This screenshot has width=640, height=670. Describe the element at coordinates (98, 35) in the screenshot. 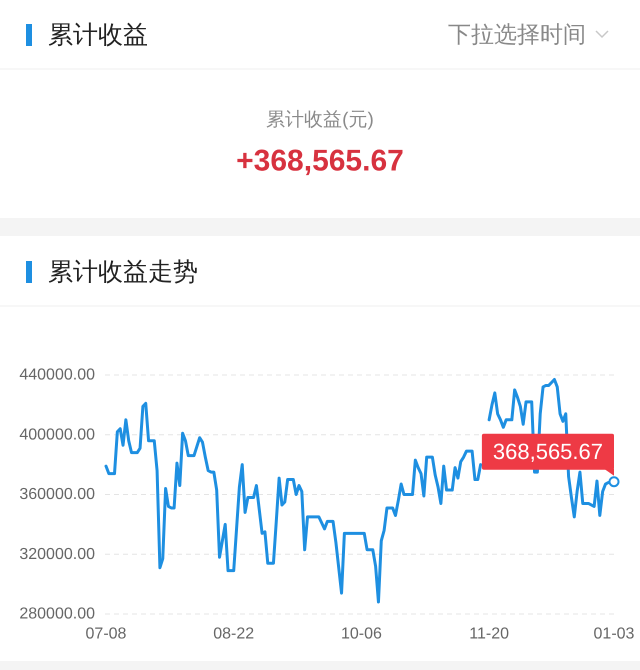

I see `text: 累计收益` at that location.